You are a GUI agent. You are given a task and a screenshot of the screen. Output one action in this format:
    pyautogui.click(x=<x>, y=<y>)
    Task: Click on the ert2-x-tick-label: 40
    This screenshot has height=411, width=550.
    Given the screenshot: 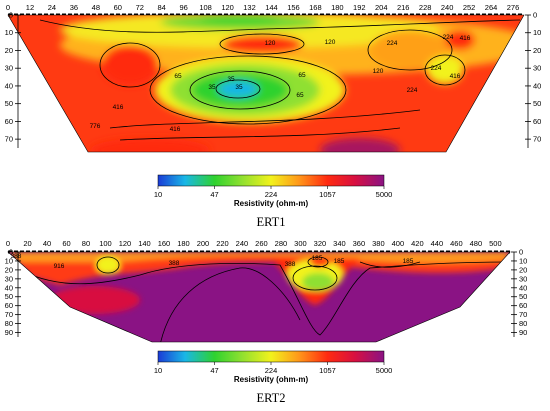 What is the action you would take?
    pyautogui.click(x=47, y=243)
    